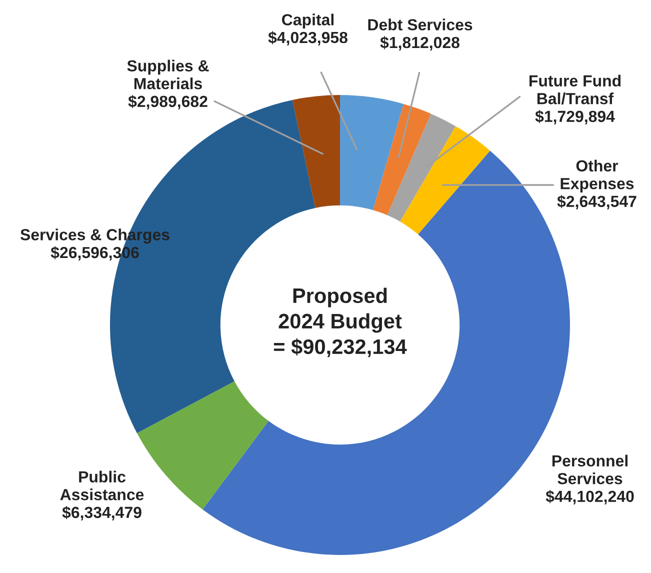  Describe the element at coordinates (340, 323) in the screenshot. I see `text: Proposed 2024 Budget = $90,232,134` at that location.